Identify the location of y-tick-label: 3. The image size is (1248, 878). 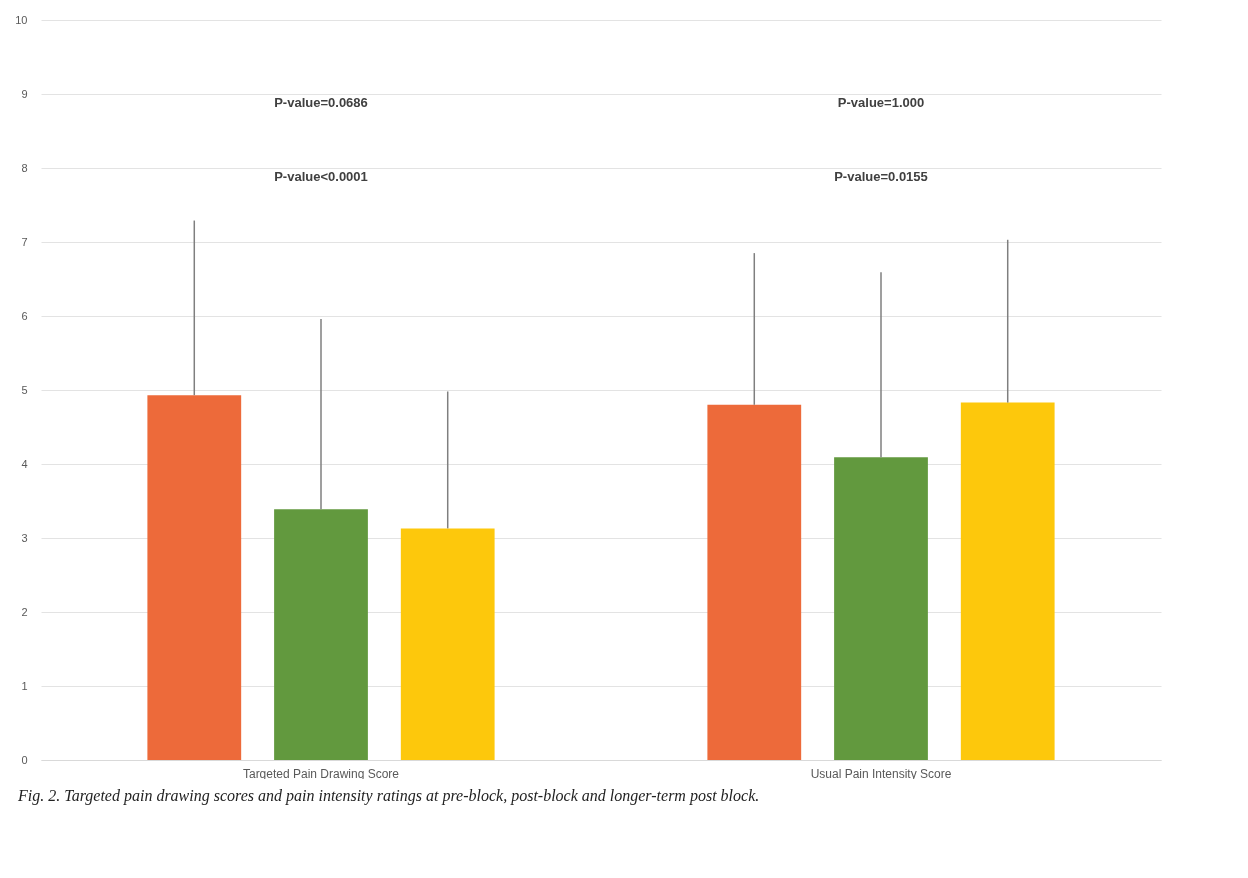
(24, 537).